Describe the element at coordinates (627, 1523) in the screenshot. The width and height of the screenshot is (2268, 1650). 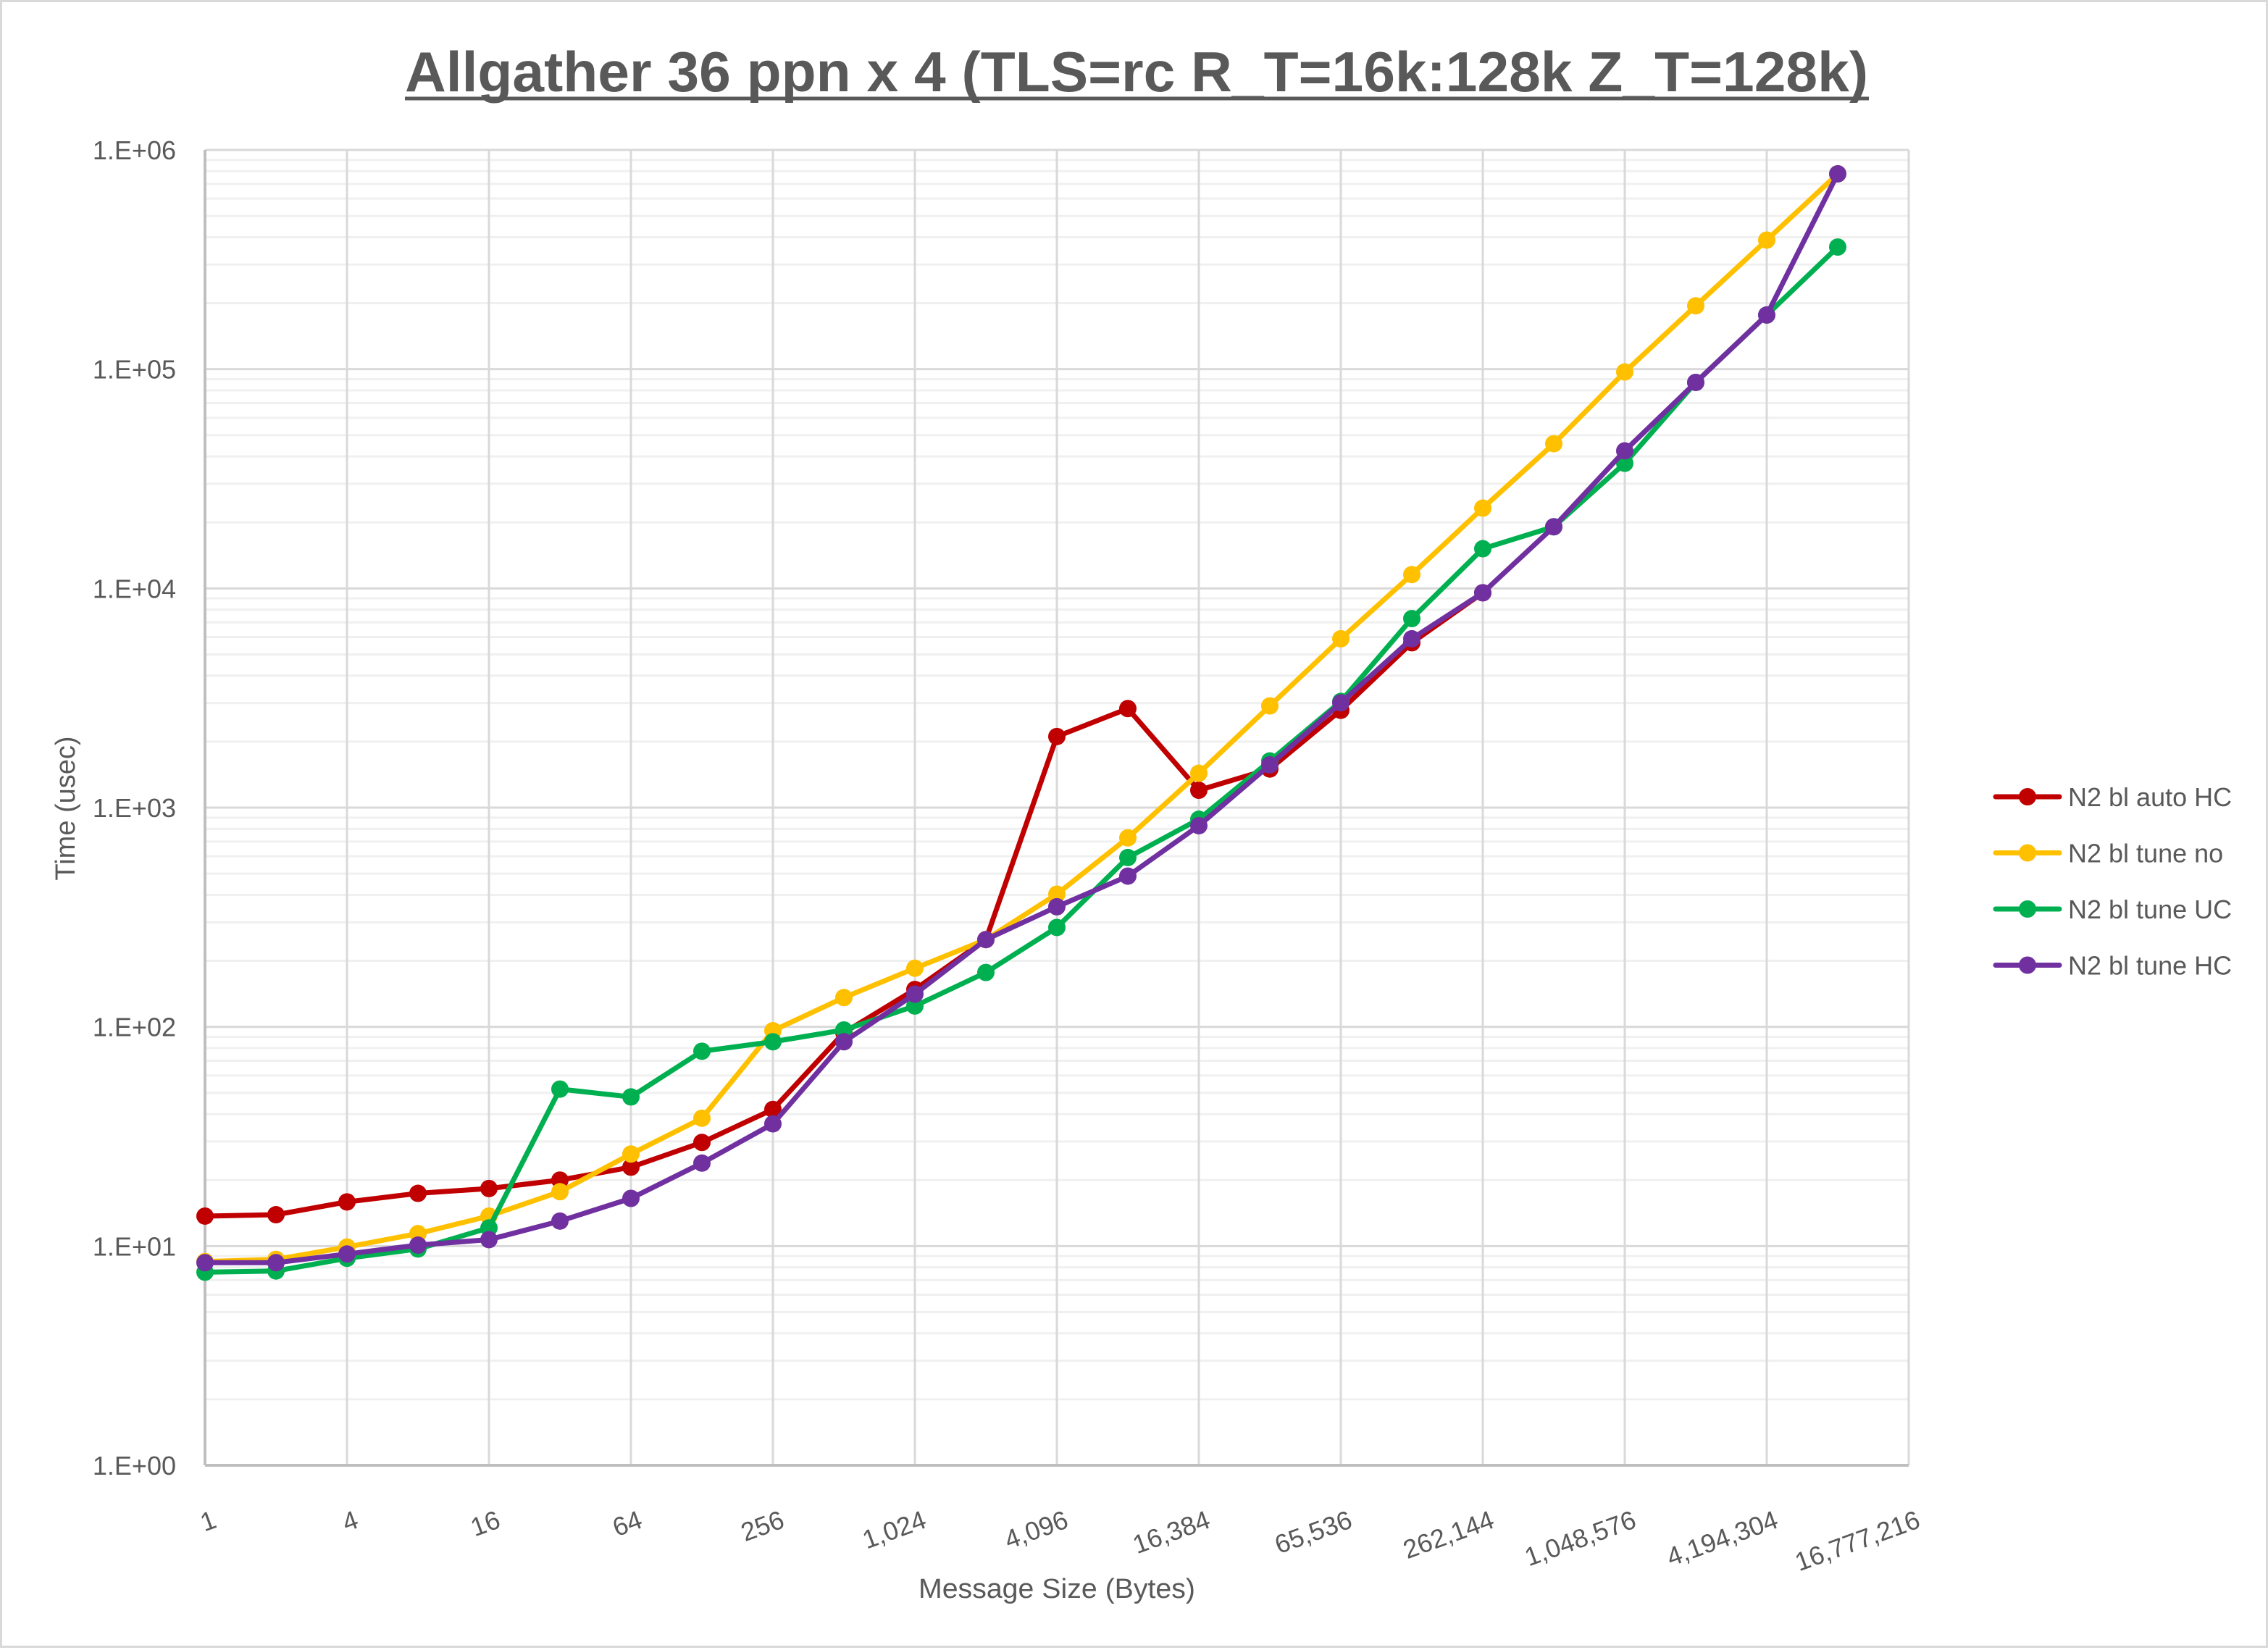
I see `x-tick-label: 64` at that location.